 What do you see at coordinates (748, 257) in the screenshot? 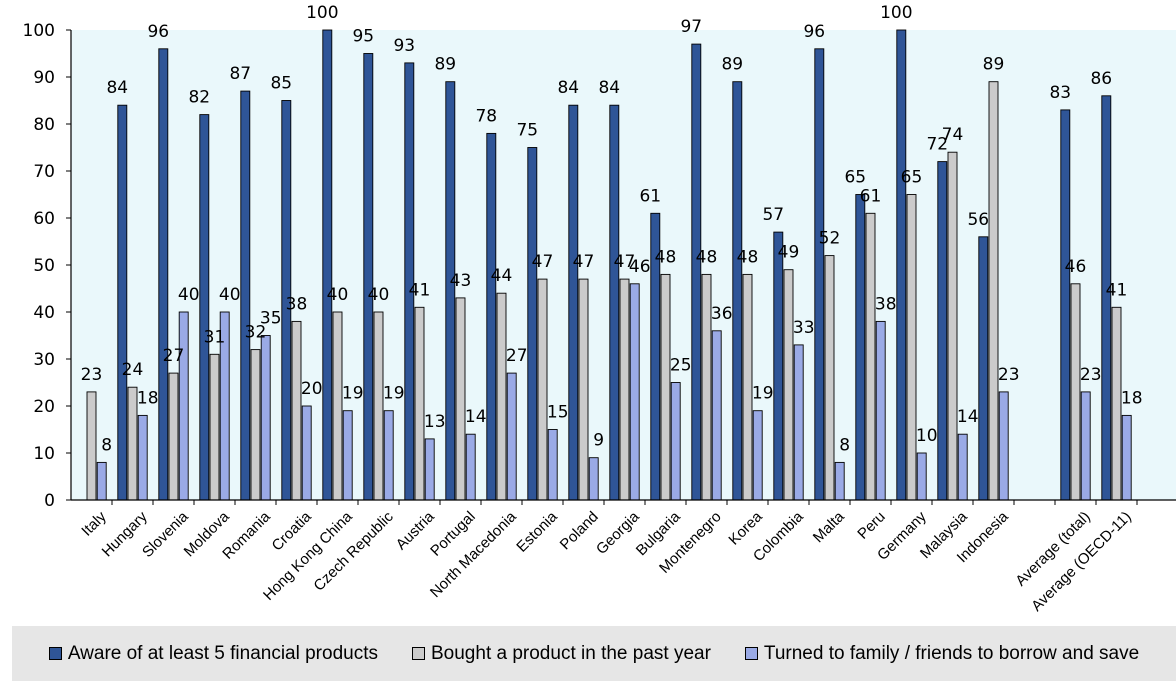
I see `value-label-korea-s2: 48` at bounding box center [748, 257].